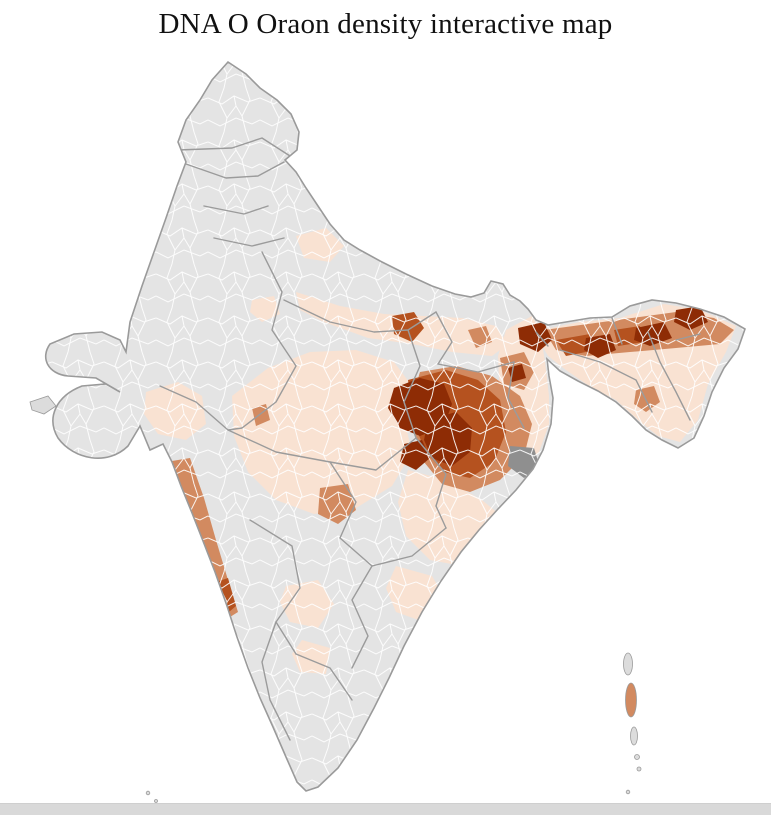 Image resolution: width=771 pixels, height=815 pixels. Describe the element at coordinates (631, 700) in the screenshot. I see `andaman-island-middle` at that location.